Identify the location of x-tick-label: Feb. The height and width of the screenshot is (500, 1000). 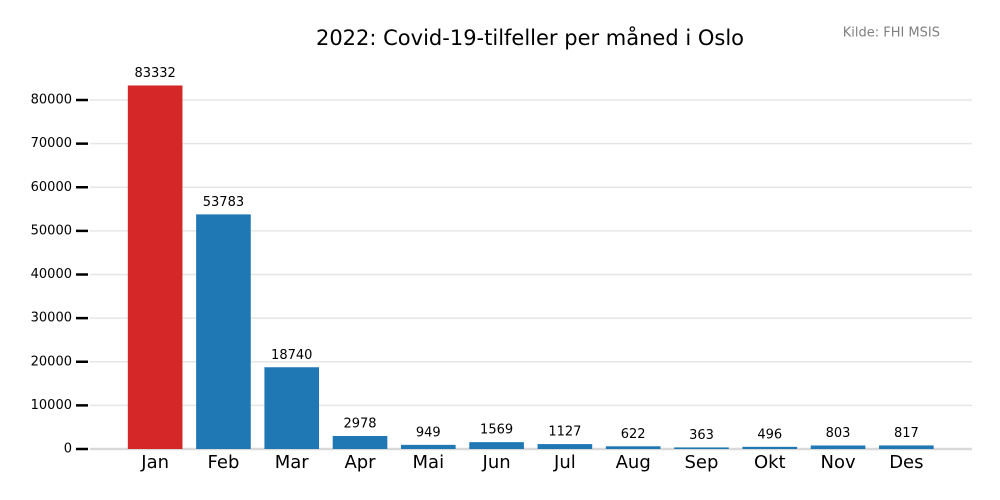
(224, 462).